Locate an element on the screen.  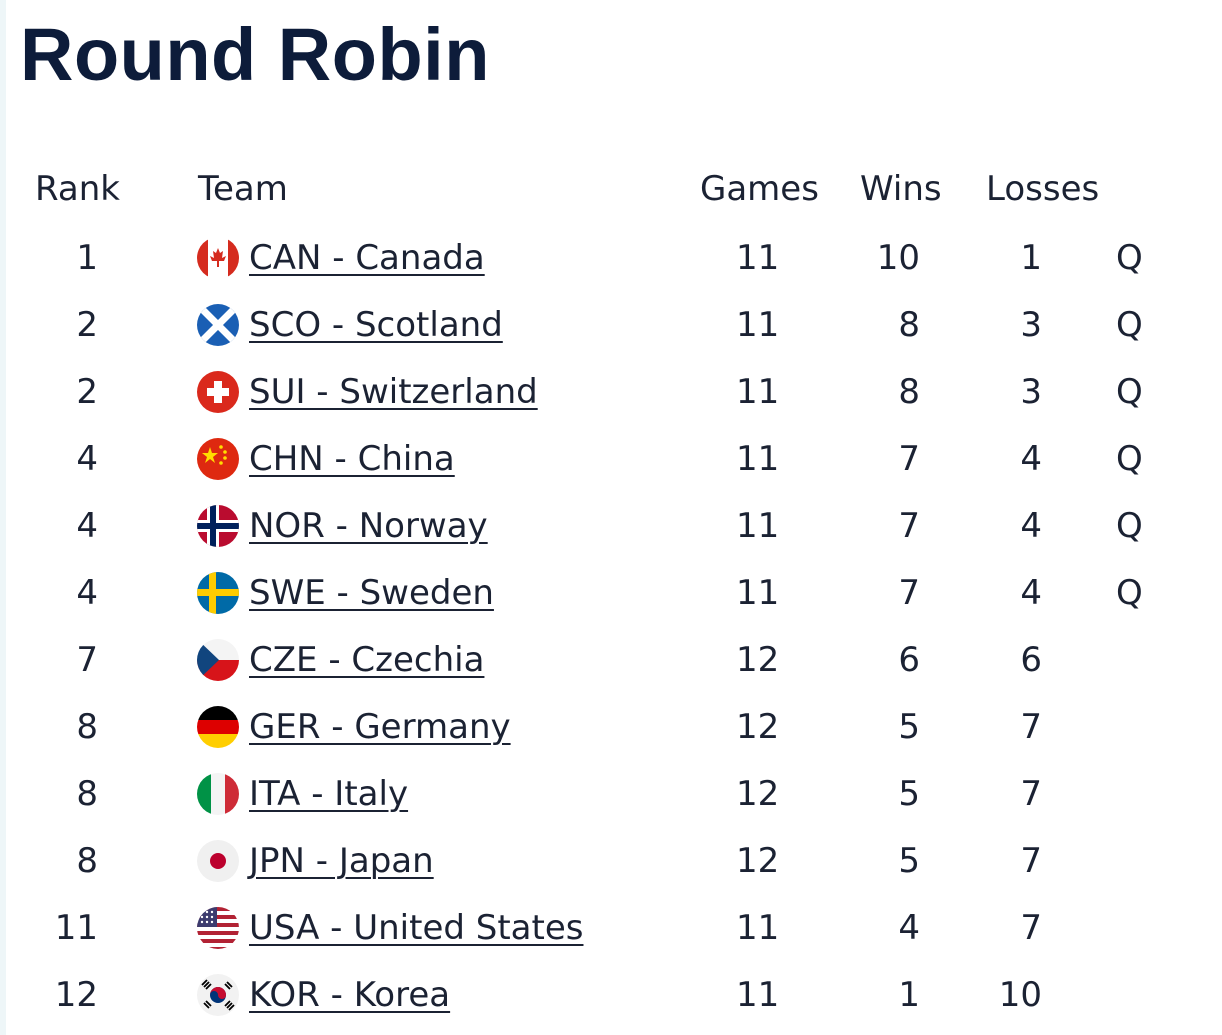
wins-cell: 10 is located at coordinates (898, 257).